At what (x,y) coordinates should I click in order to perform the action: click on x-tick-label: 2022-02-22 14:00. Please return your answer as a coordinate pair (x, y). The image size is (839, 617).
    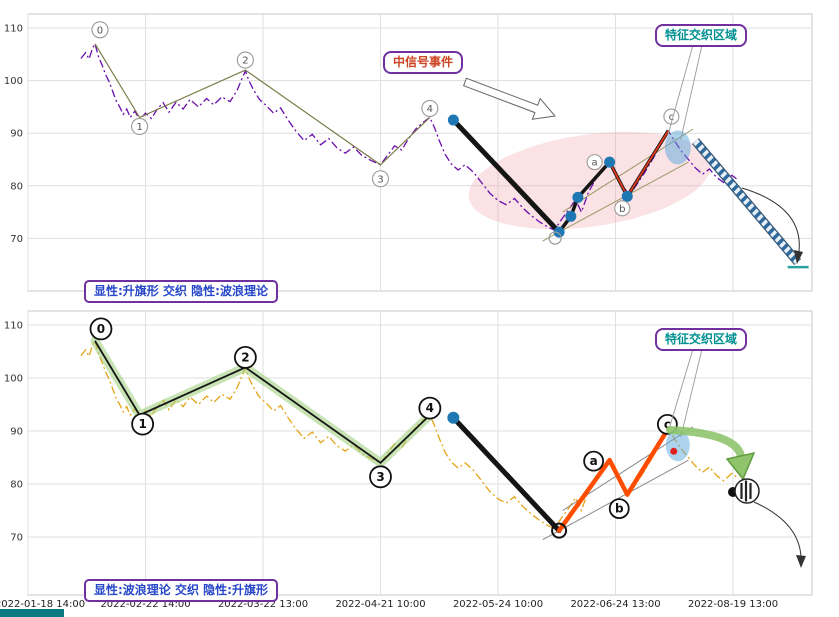
    Looking at the image, I should click on (145, 604).